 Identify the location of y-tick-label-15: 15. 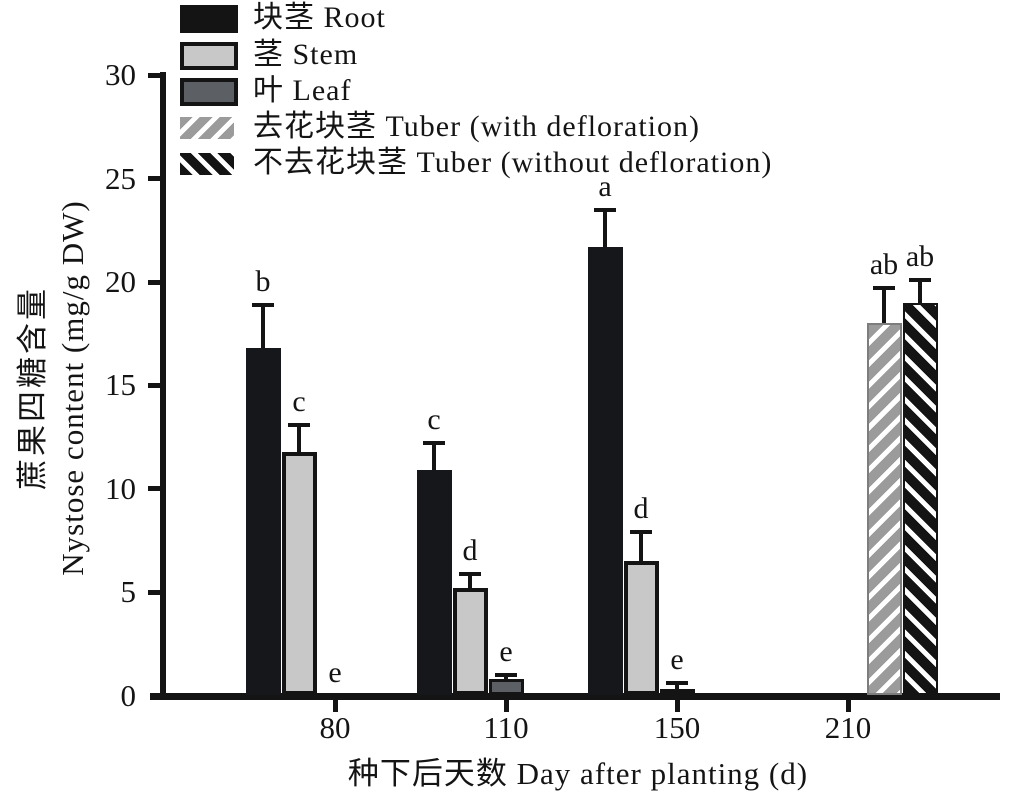
(120, 385).